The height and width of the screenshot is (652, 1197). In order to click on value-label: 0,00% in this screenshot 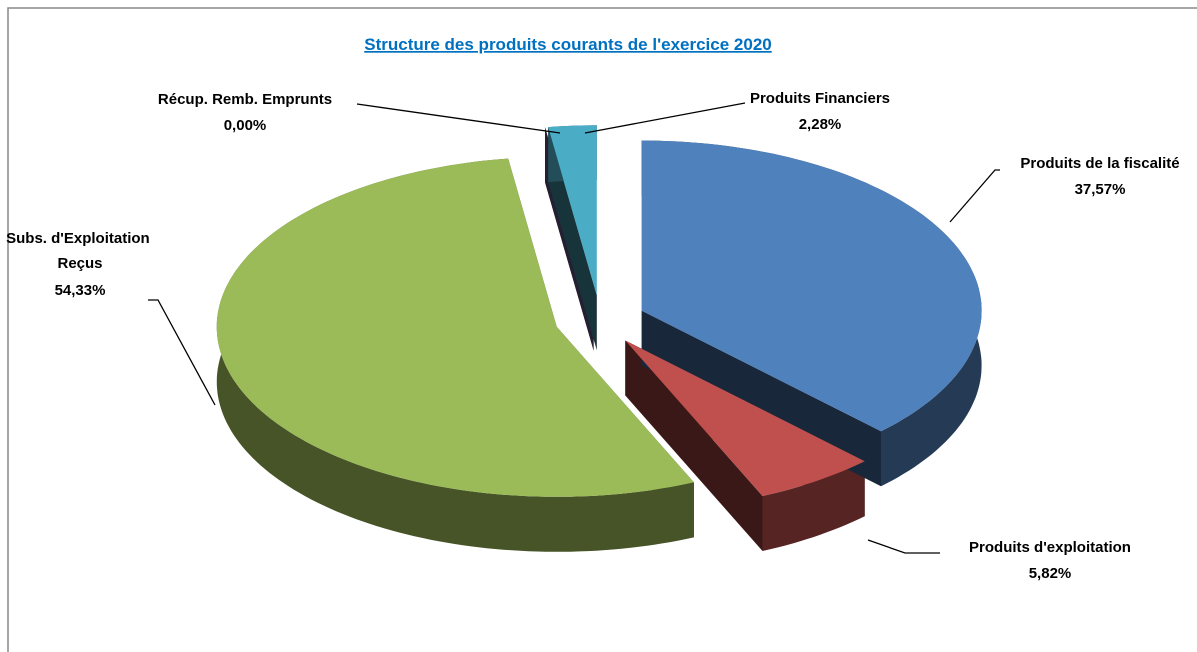, I will do `click(245, 125)`.